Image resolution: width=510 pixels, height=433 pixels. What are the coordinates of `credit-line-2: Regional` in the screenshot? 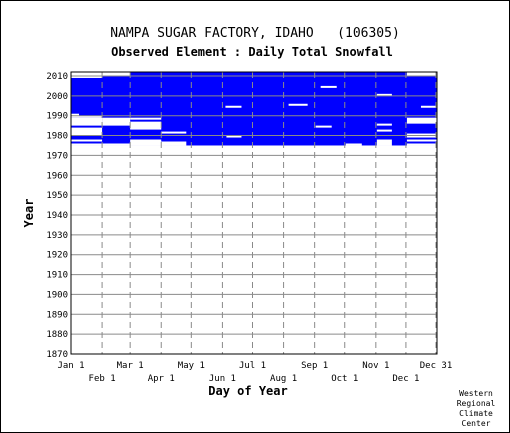 It's located at (476, 403).